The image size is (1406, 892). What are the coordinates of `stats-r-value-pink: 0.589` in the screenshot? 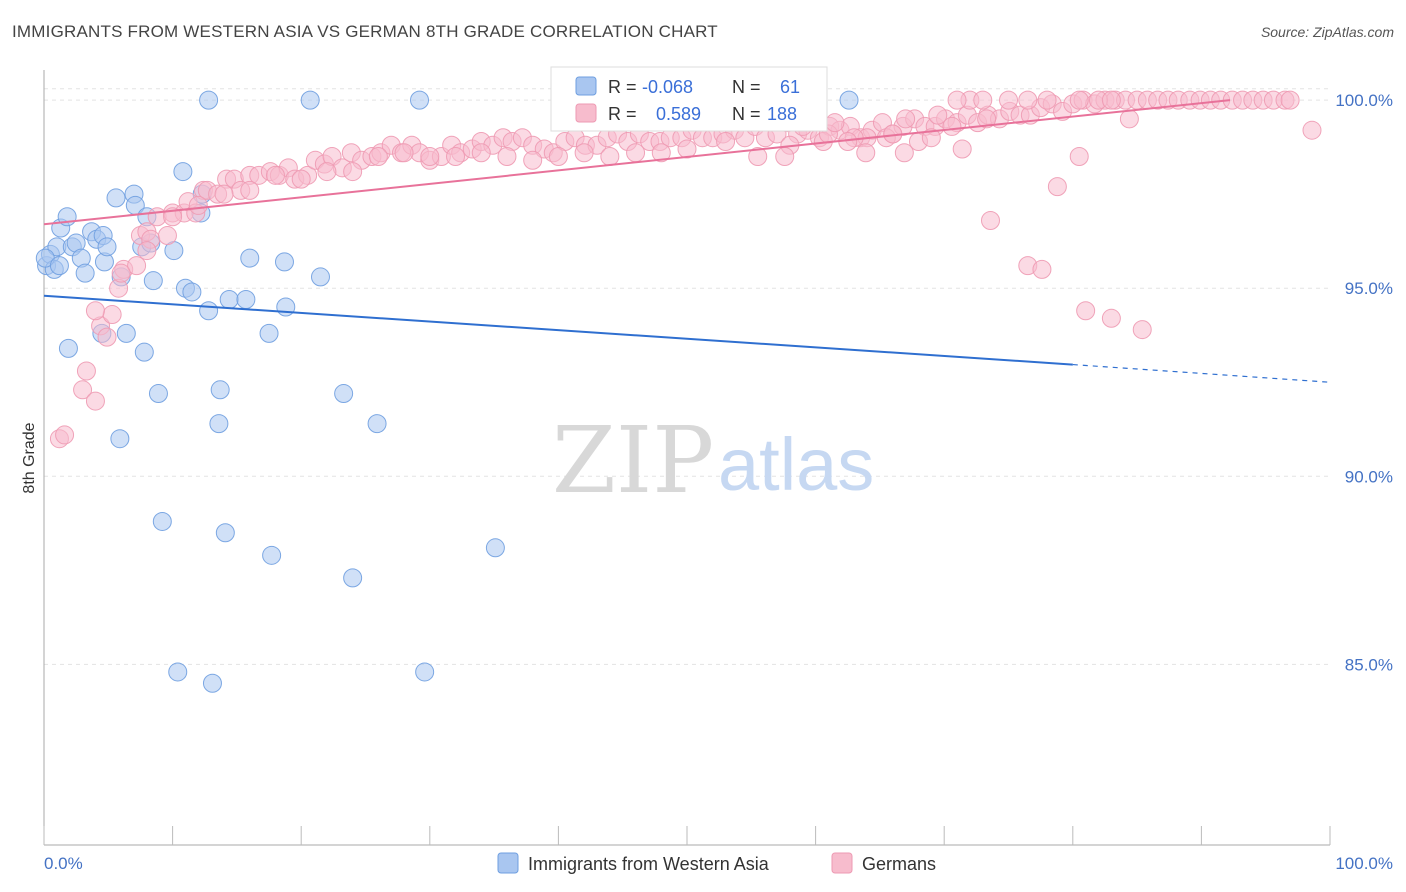 It's located at (678, 114).